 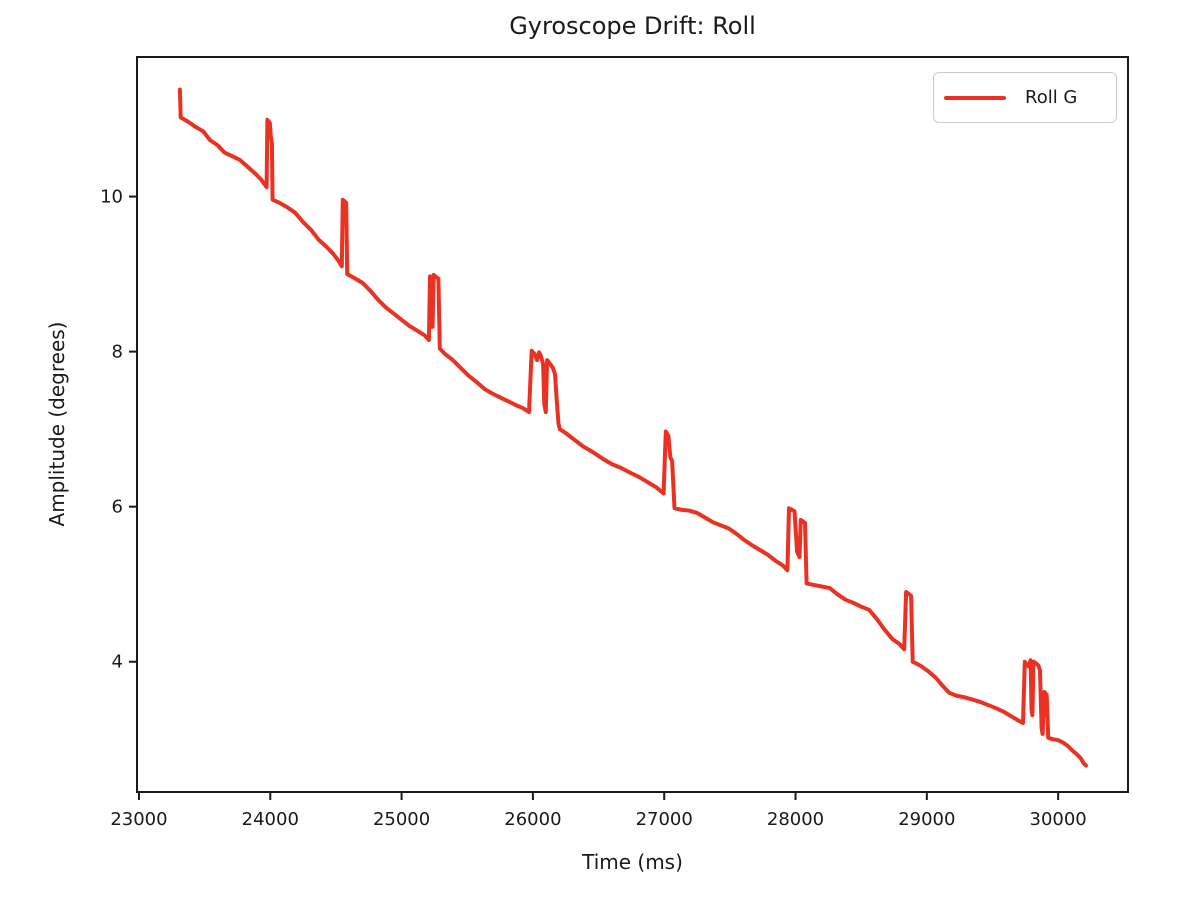 What do you see at coordinates (664, 819) in the screenshot?
I see `x-tick-label: 27000` at bounding box center [664, 819].